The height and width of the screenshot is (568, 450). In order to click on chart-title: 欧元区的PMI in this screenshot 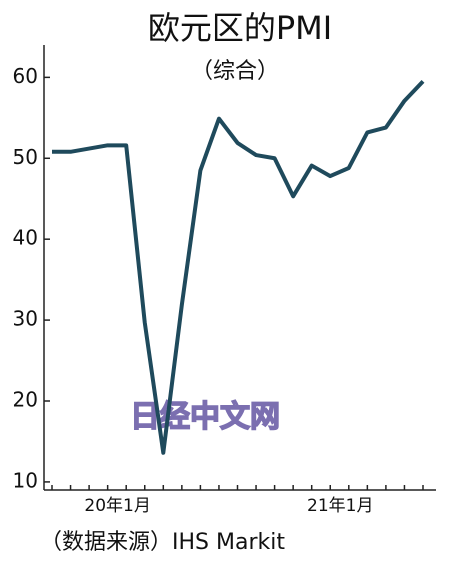, I will do `click(240, 28)`.